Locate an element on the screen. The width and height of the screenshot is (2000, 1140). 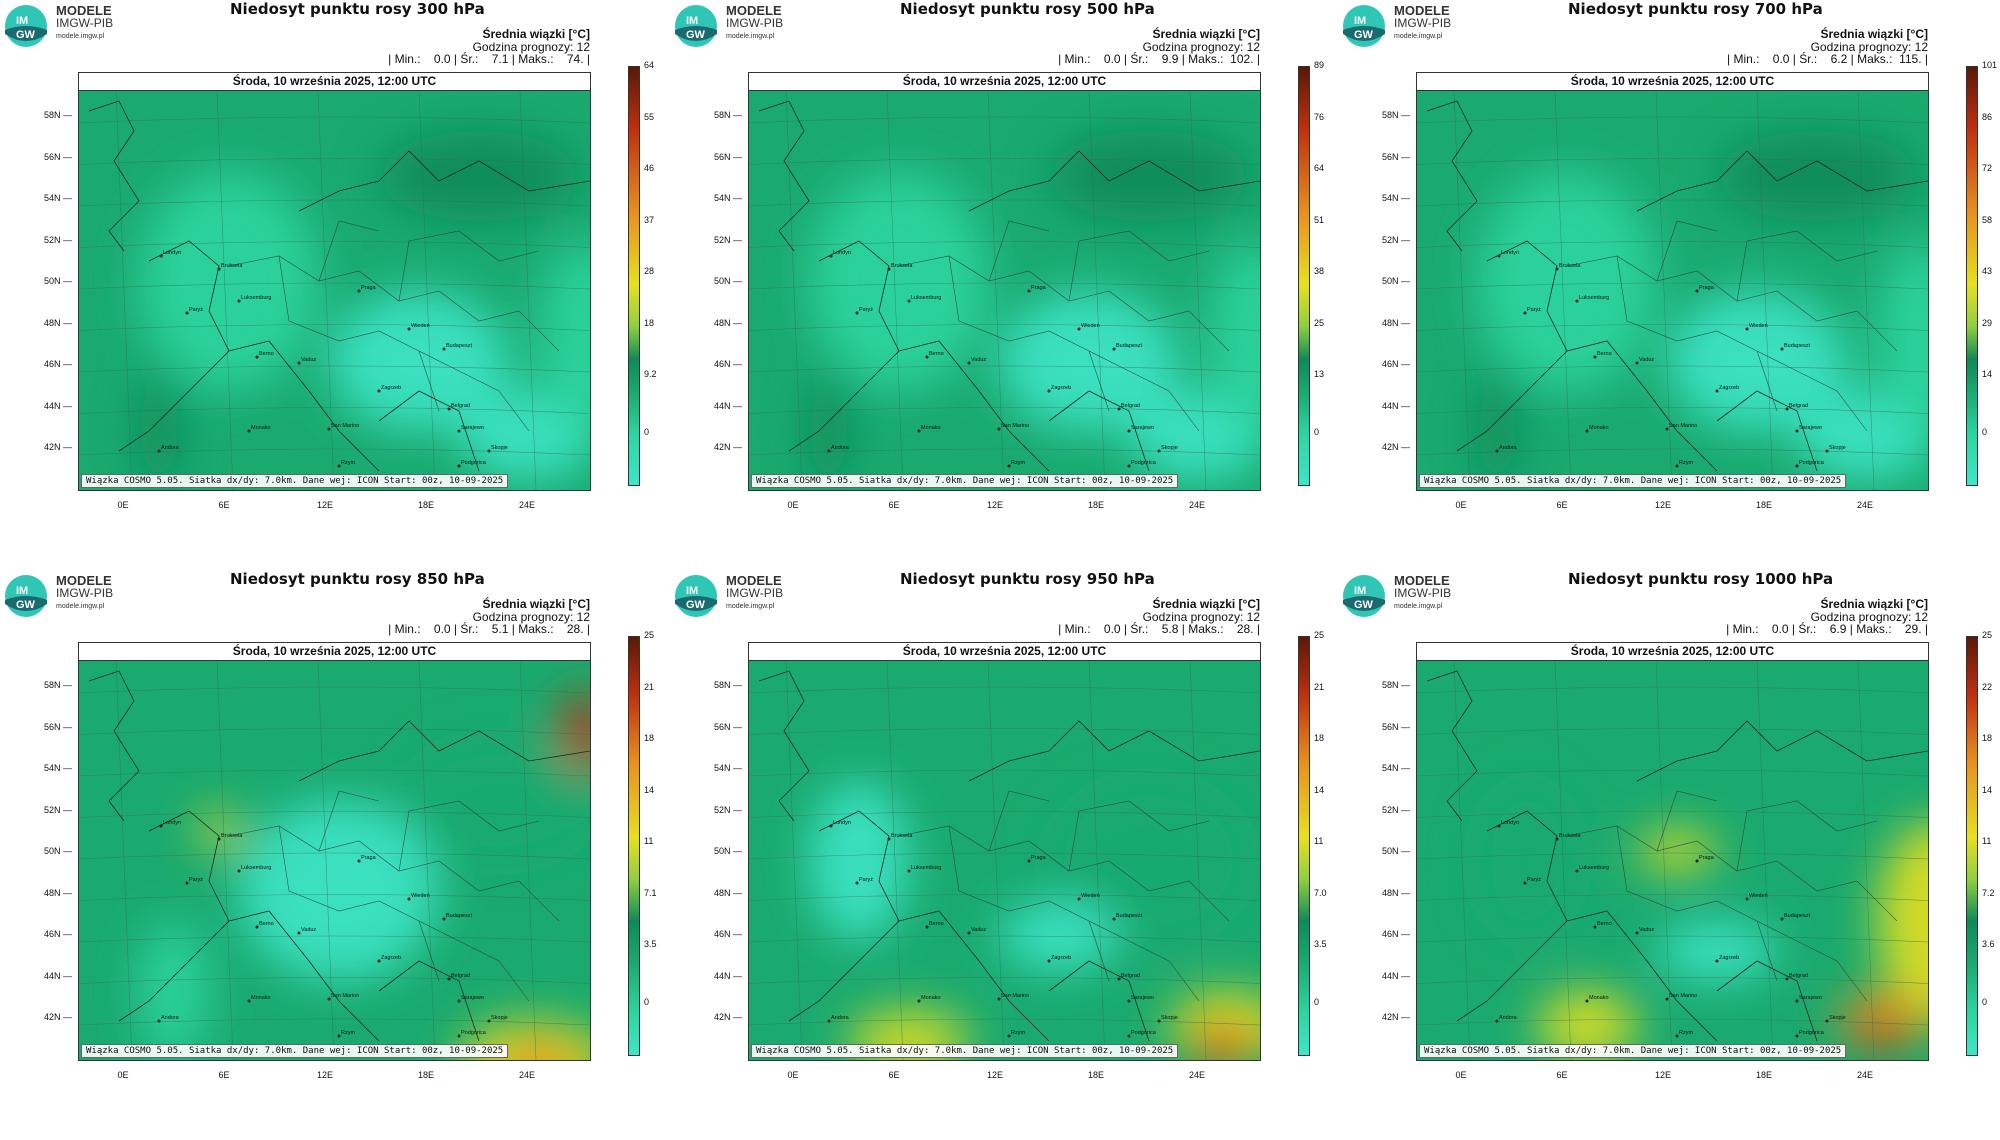
city-label: Skopje is located at coordinates (1837, 1018).